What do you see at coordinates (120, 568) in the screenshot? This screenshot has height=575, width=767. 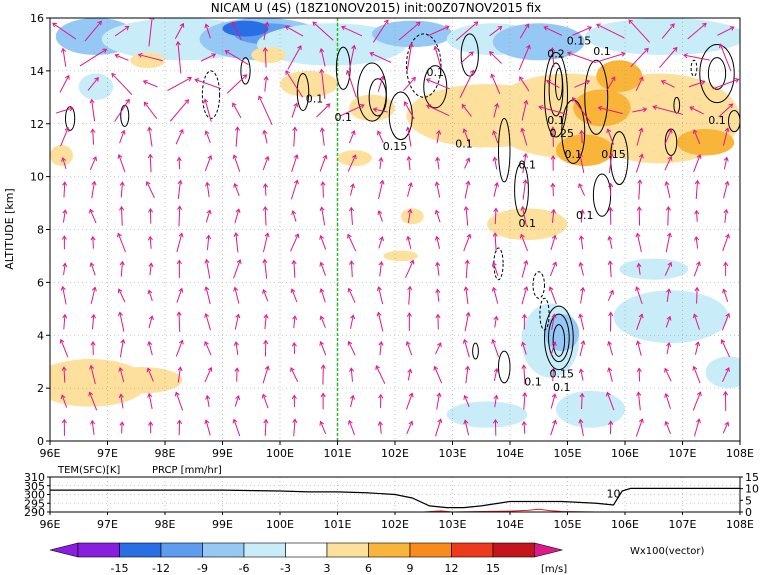 I see `colorbar-label: -15` at bounding box center [120, 568].